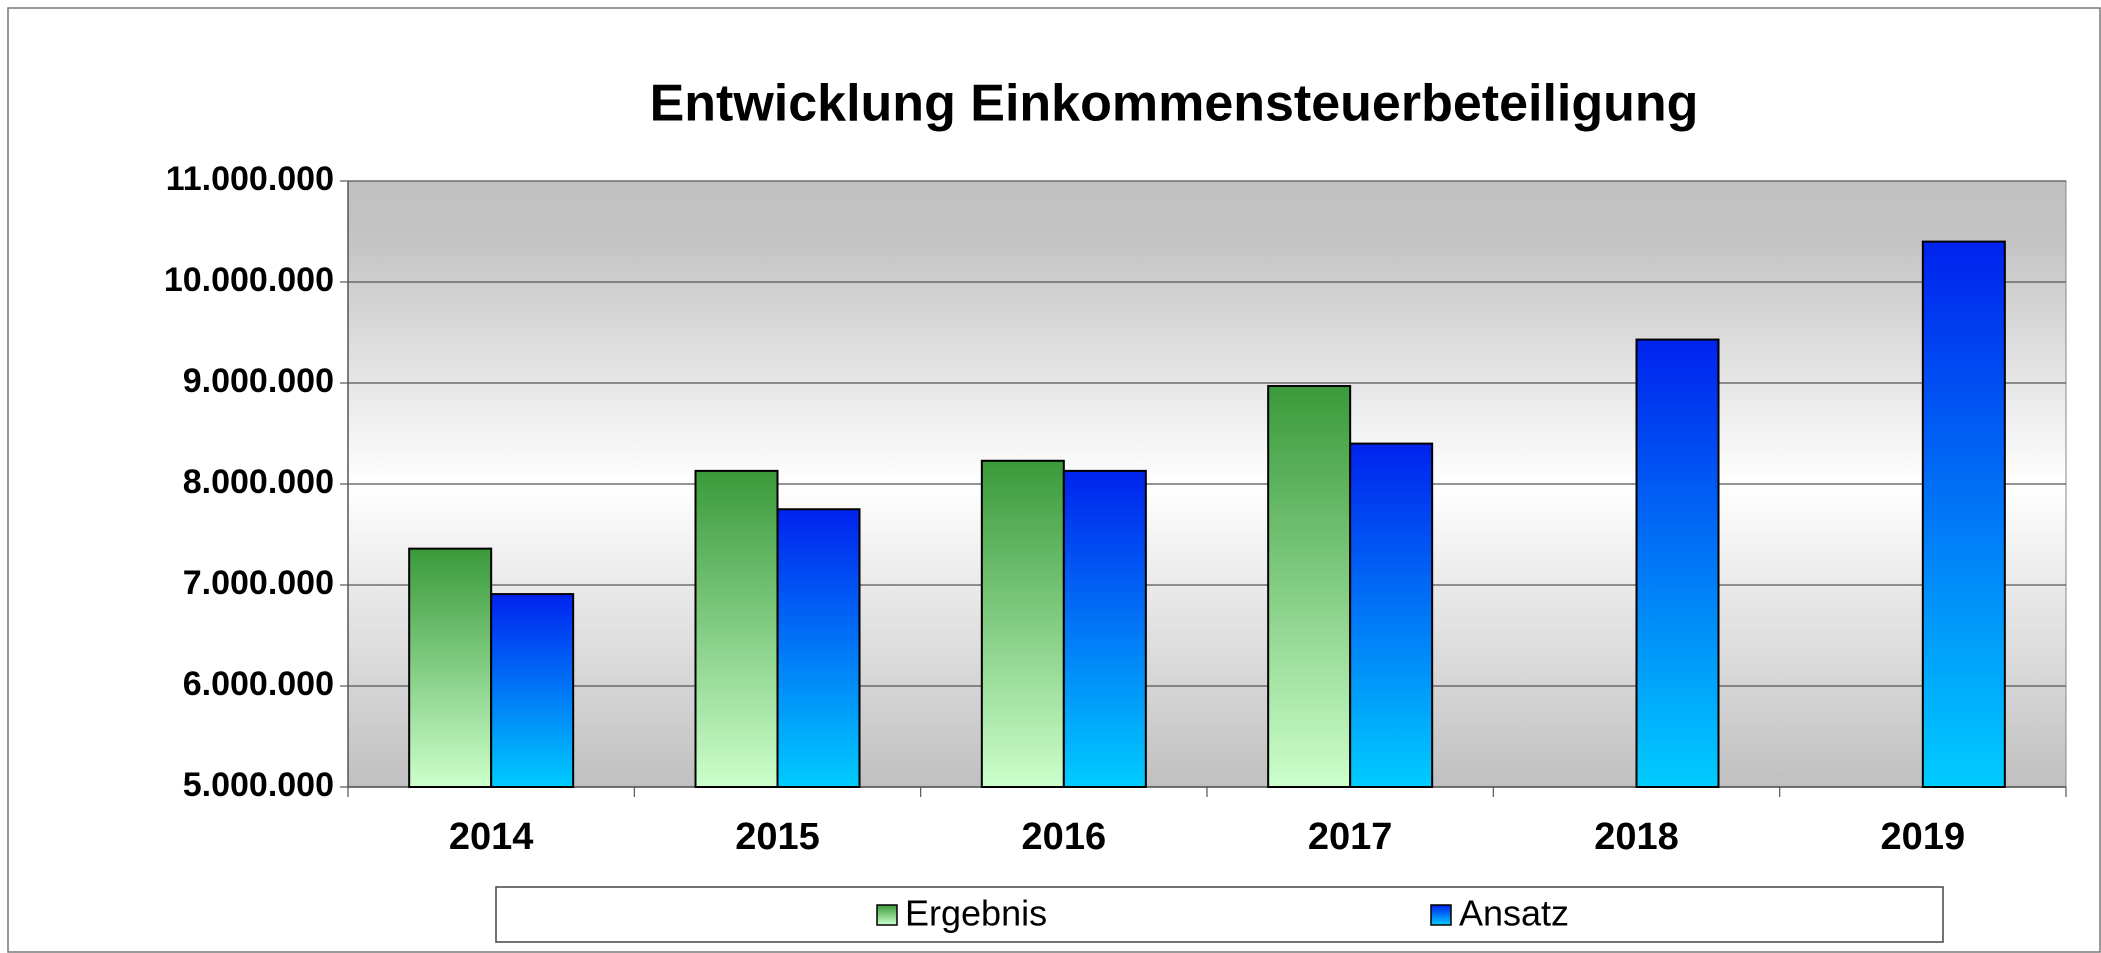 The height and width of the screenshot is (953, 2101). I want to click on x-tick-label: 2014, so click(491, 837).